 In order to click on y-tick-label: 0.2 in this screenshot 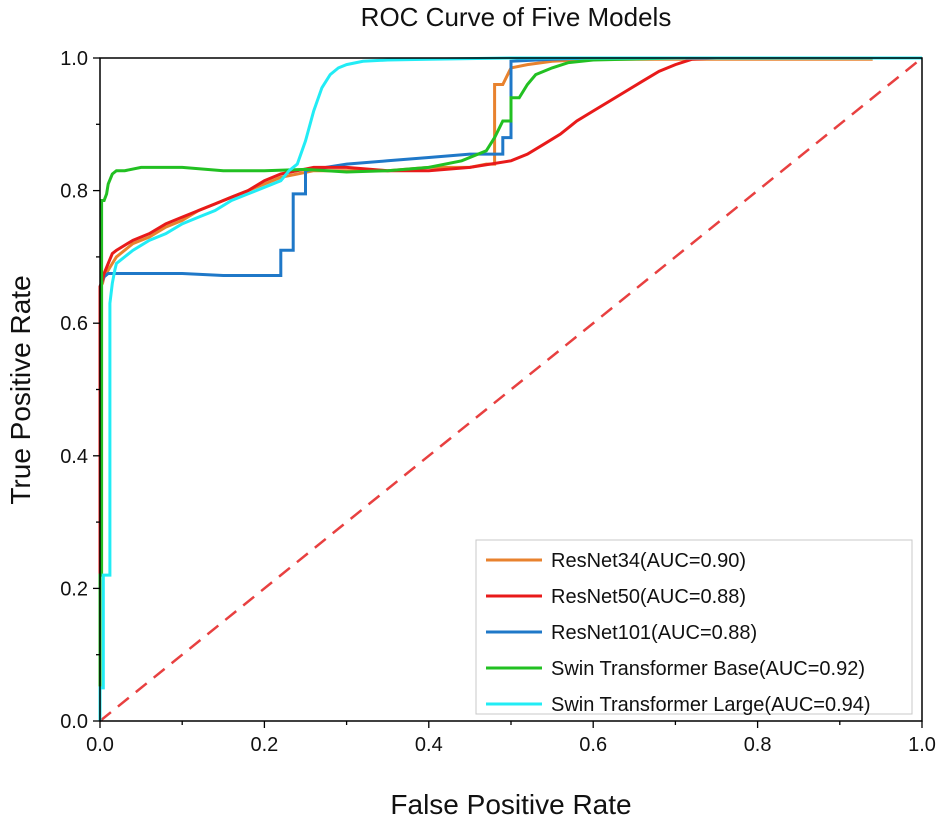, I will do `click(74, 589)`.